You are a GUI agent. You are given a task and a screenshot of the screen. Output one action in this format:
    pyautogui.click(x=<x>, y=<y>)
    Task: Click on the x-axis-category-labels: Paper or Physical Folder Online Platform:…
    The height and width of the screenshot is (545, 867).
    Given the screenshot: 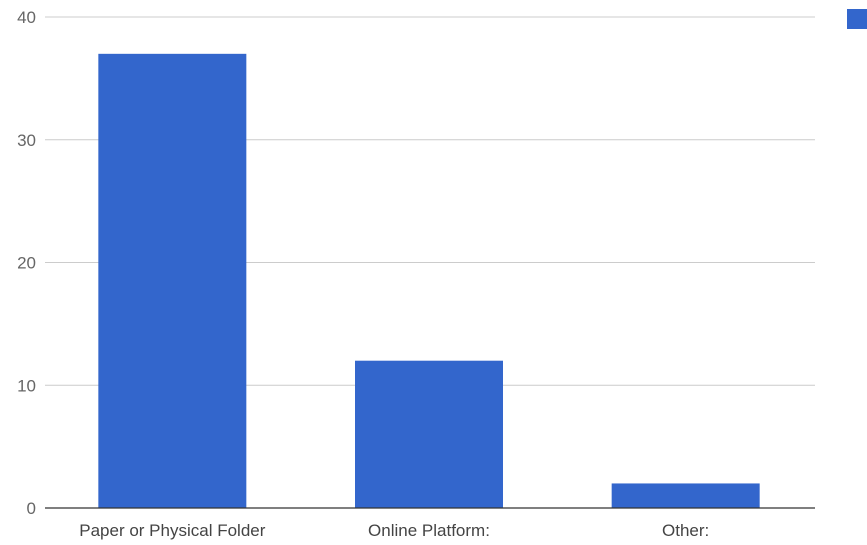 What is the action you would take?
    pyautogui.click(x=394, y=530)
    